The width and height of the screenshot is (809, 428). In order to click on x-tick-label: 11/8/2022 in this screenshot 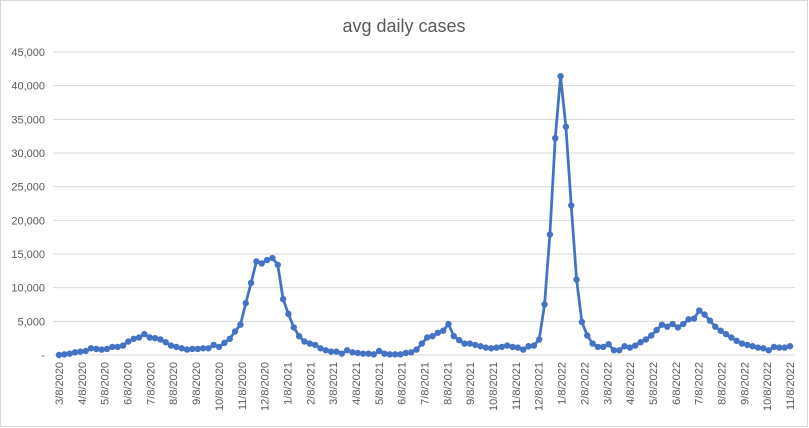, I will do `click(791, 386)`.